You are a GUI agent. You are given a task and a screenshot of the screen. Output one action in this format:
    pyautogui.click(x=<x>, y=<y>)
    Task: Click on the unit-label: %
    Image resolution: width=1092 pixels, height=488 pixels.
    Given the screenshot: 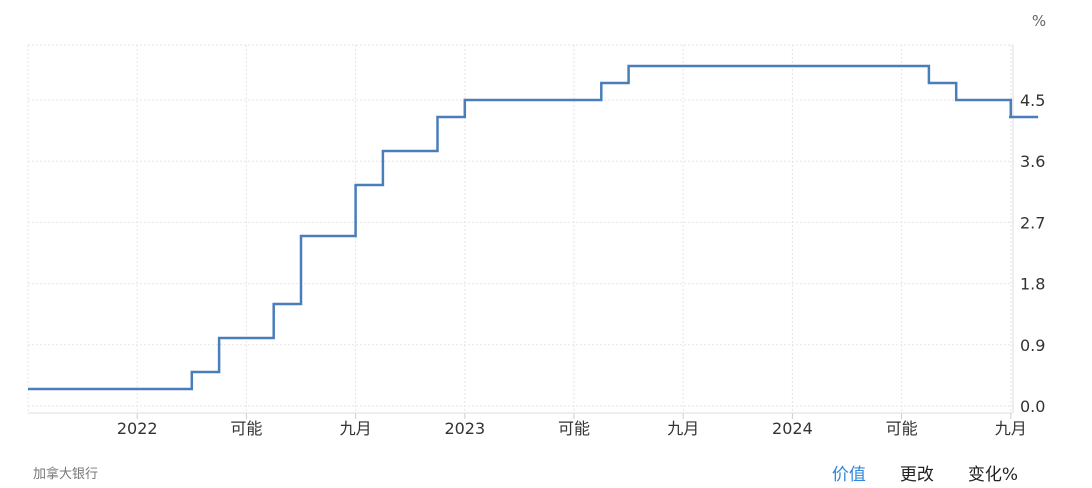 What is the action you would take?
    pyautogui.click(x=1039, y=21)
    